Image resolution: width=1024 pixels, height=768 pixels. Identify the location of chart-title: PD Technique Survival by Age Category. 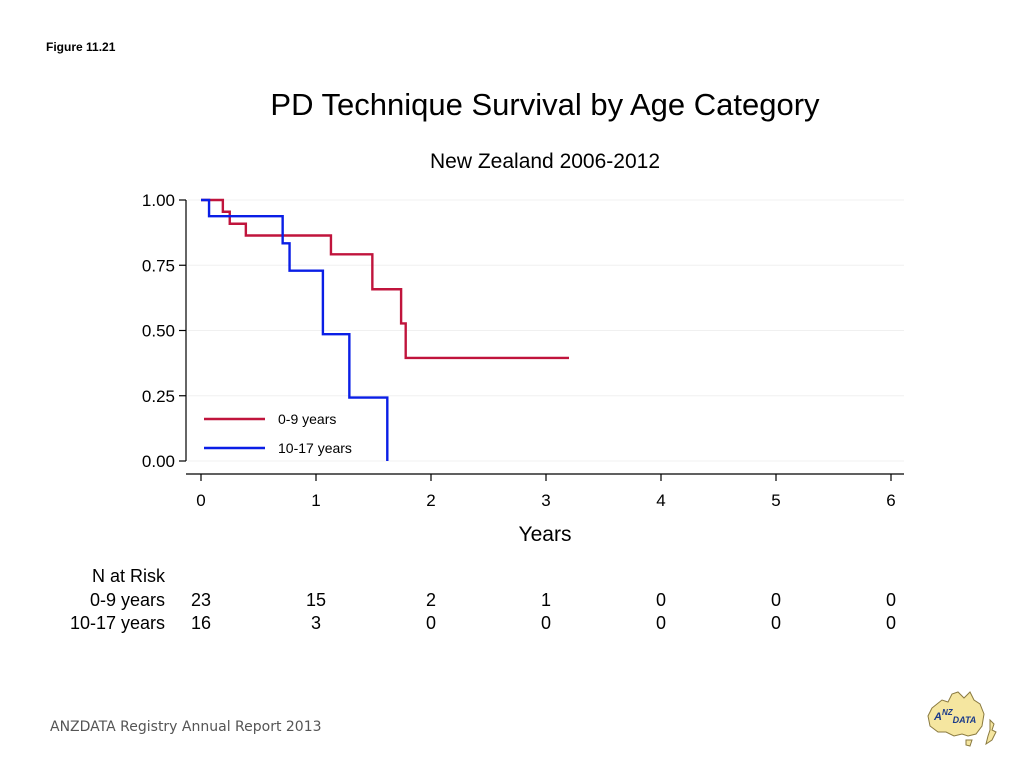
(545, 104).